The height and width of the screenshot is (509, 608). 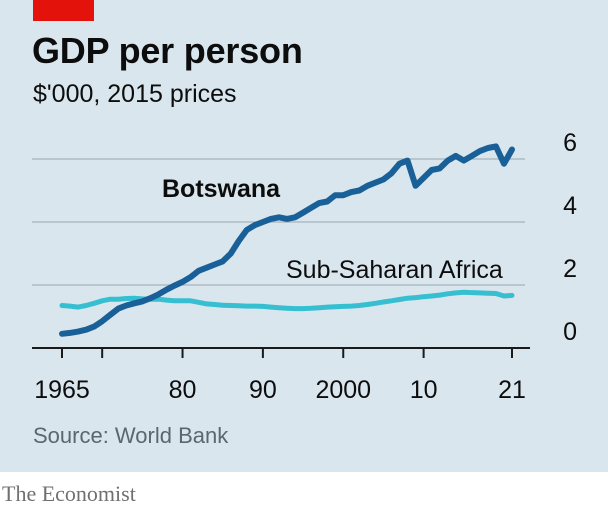 What do you see at coordinates (340, 229) in the screenshot?
I see `series-labels: Botswana Sub-Saharan Africa` at bounding box center [340, 229].